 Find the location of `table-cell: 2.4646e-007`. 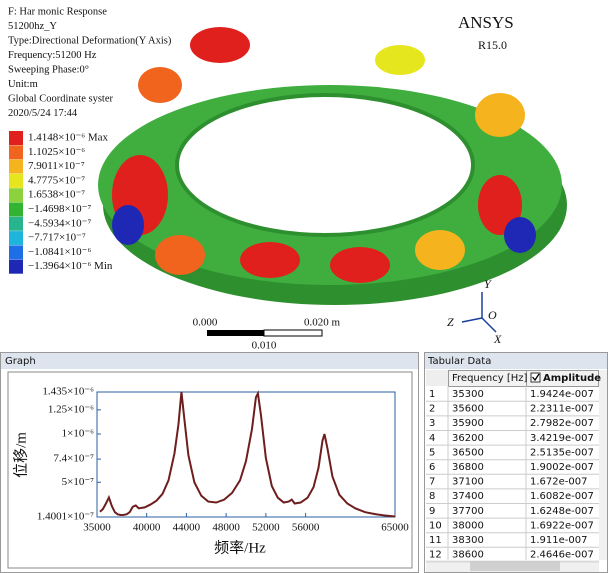

table-cell: 2.4646e-007 is located at coordinates (562, 555).